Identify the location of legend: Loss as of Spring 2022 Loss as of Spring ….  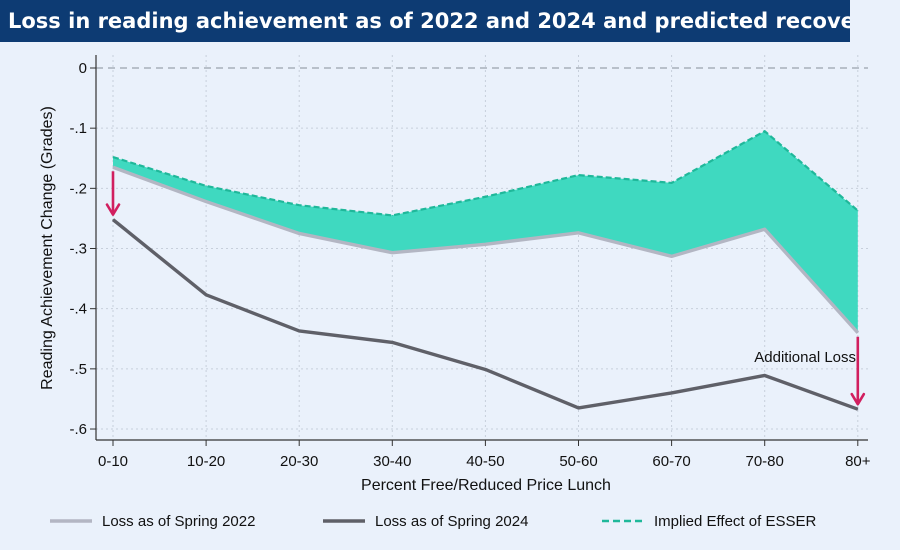
(433, 521).